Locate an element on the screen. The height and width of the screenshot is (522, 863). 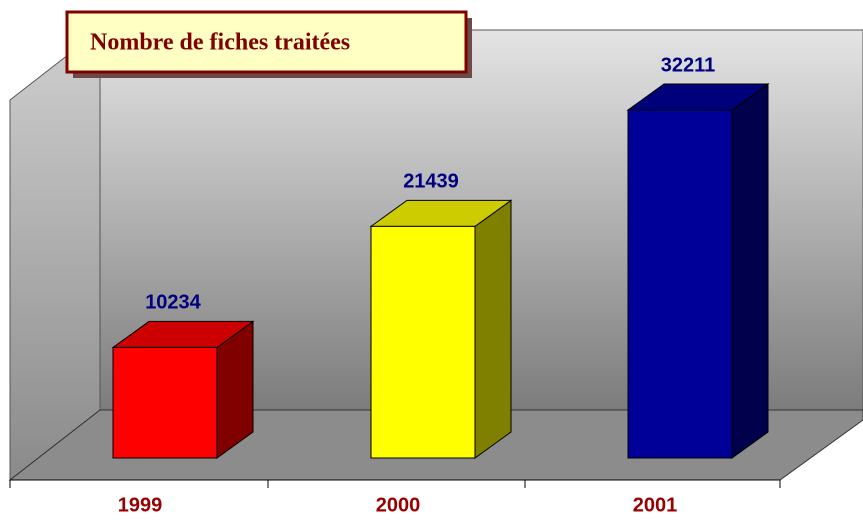
value-label: 21439 is located at coordinates (431, 182).